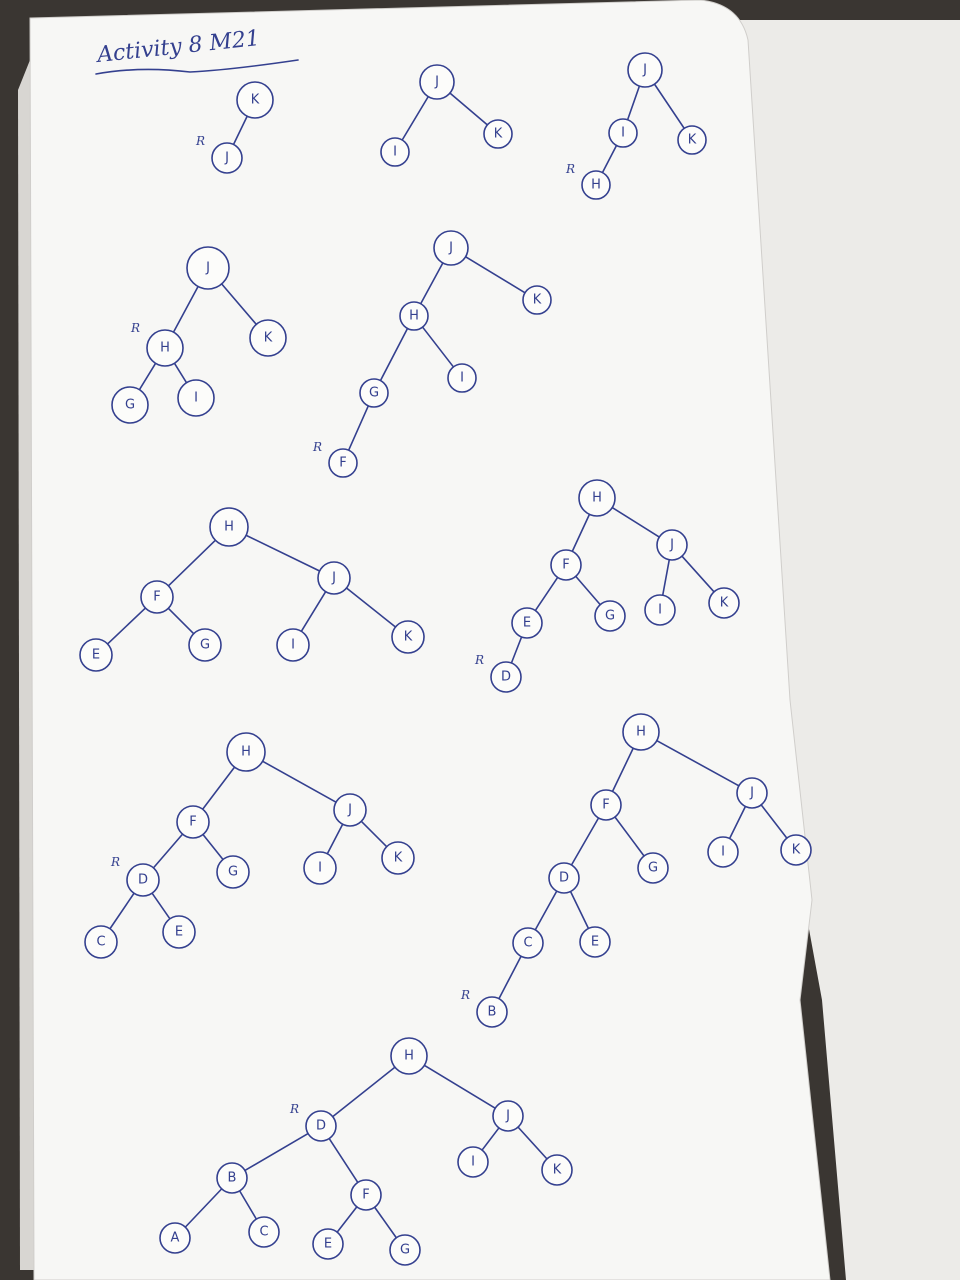 The image size is (960, 1280). I want to click on avl-tree-sketch-8: H F J D G I K C E R, so click(249, 845).